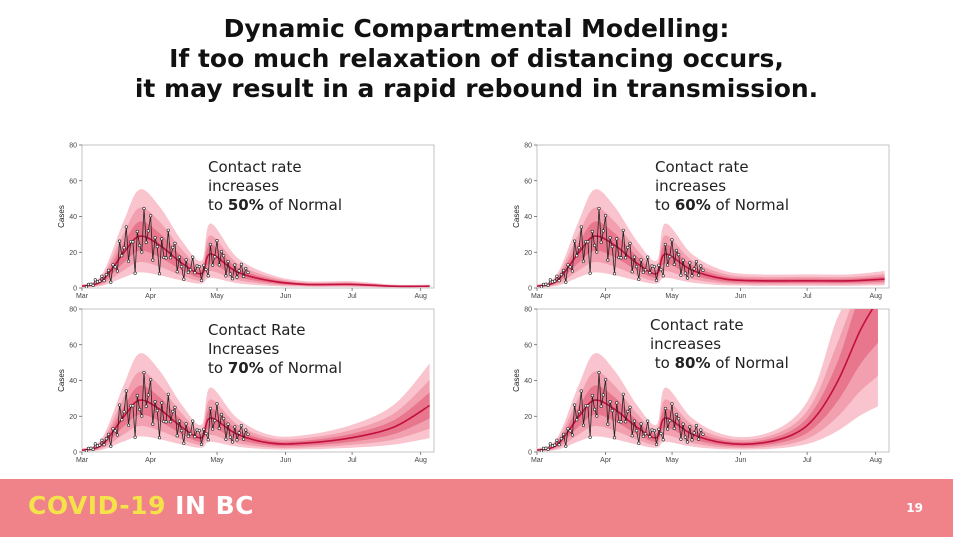  Describe the element at coordinates (528, 417) in the screenshot. I see `y-tick-label: 20` at that location.